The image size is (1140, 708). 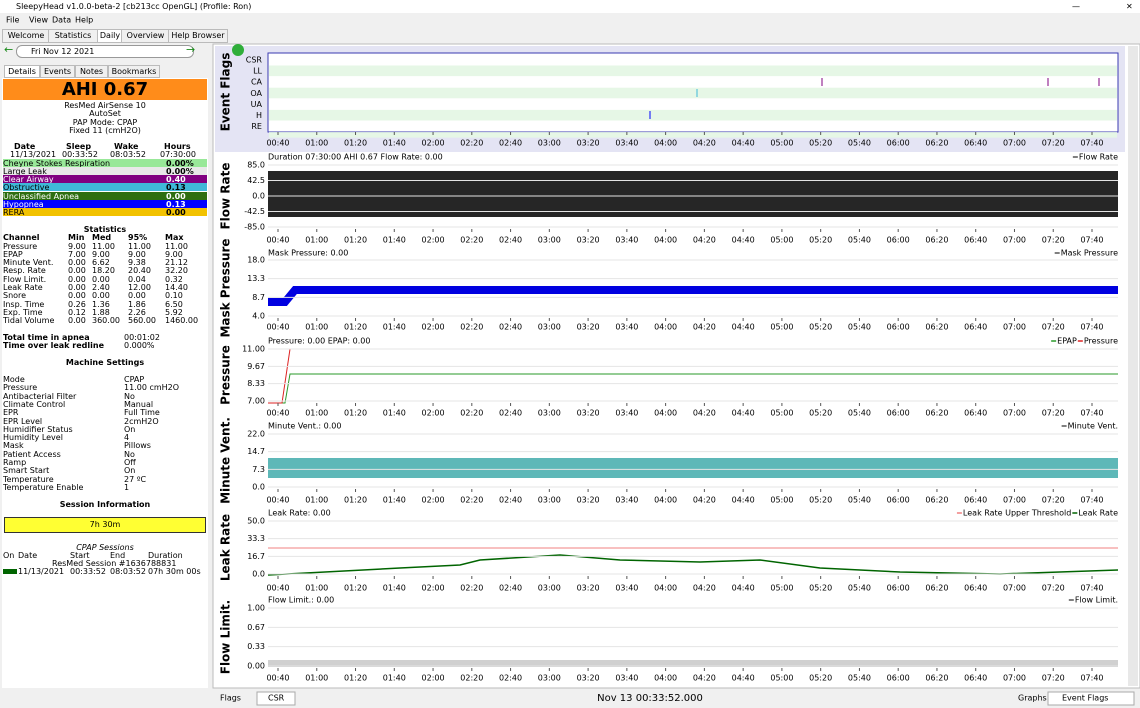 I want to click on tab: Daily, so click(x=110, y=36).